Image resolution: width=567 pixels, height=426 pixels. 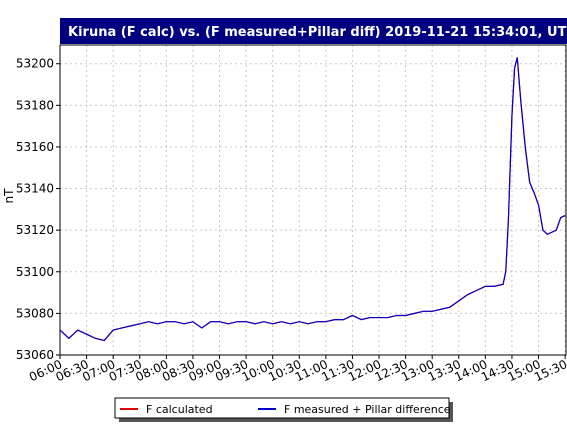 What do you see at coordinates (9, 196) in the screenshot?
I see `y-axis-label: nT` at bounding box center [9, 196].